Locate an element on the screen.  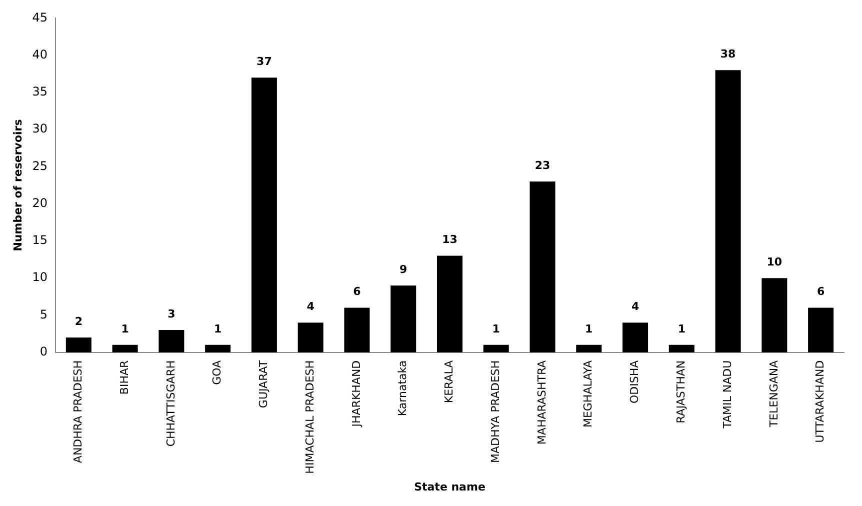
x-tick-label: UTTARAKHAND is located at coordinates (820, 401).